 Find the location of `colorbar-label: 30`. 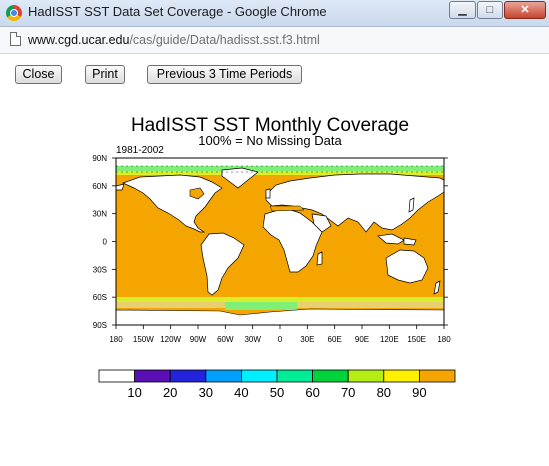

colorbar-label: 30 is located at coordinates (206, 392).